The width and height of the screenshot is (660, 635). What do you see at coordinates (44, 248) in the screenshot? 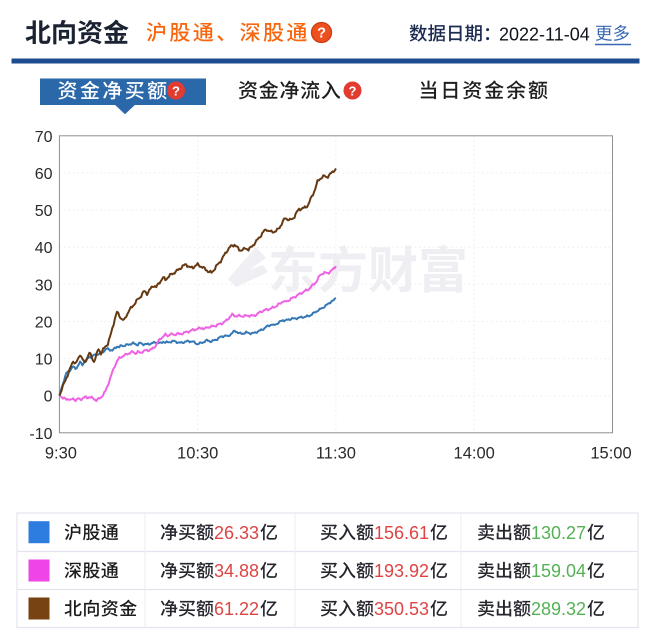
I see `svg-text: 40` at bounding box center [44, 248].